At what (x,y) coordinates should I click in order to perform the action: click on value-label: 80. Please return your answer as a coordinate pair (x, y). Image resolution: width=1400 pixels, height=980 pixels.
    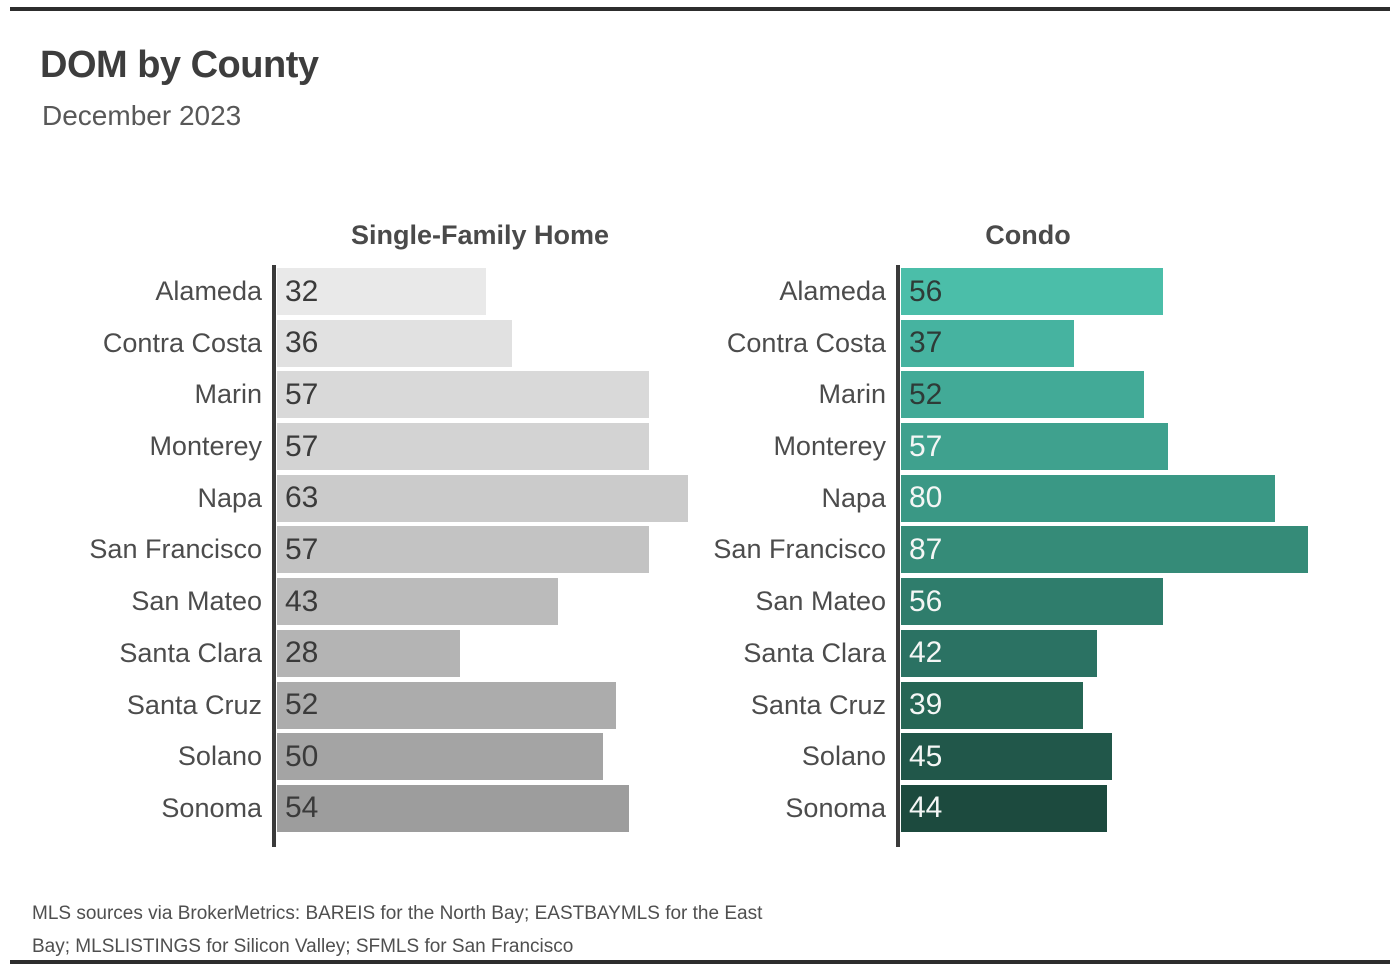
    Looking at the image, I should click on (926, 498).